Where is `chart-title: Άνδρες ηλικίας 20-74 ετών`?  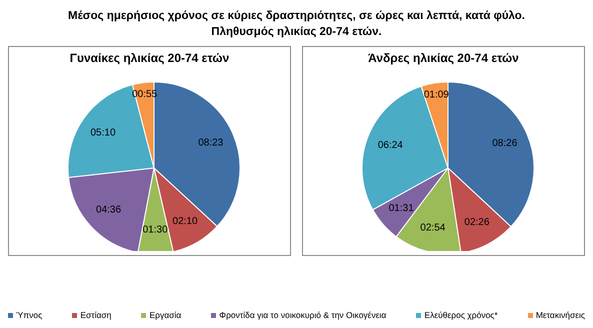 chart-title: Άνδρες ηλικίας 20-74 ετών is located at coordinates (443, 58).